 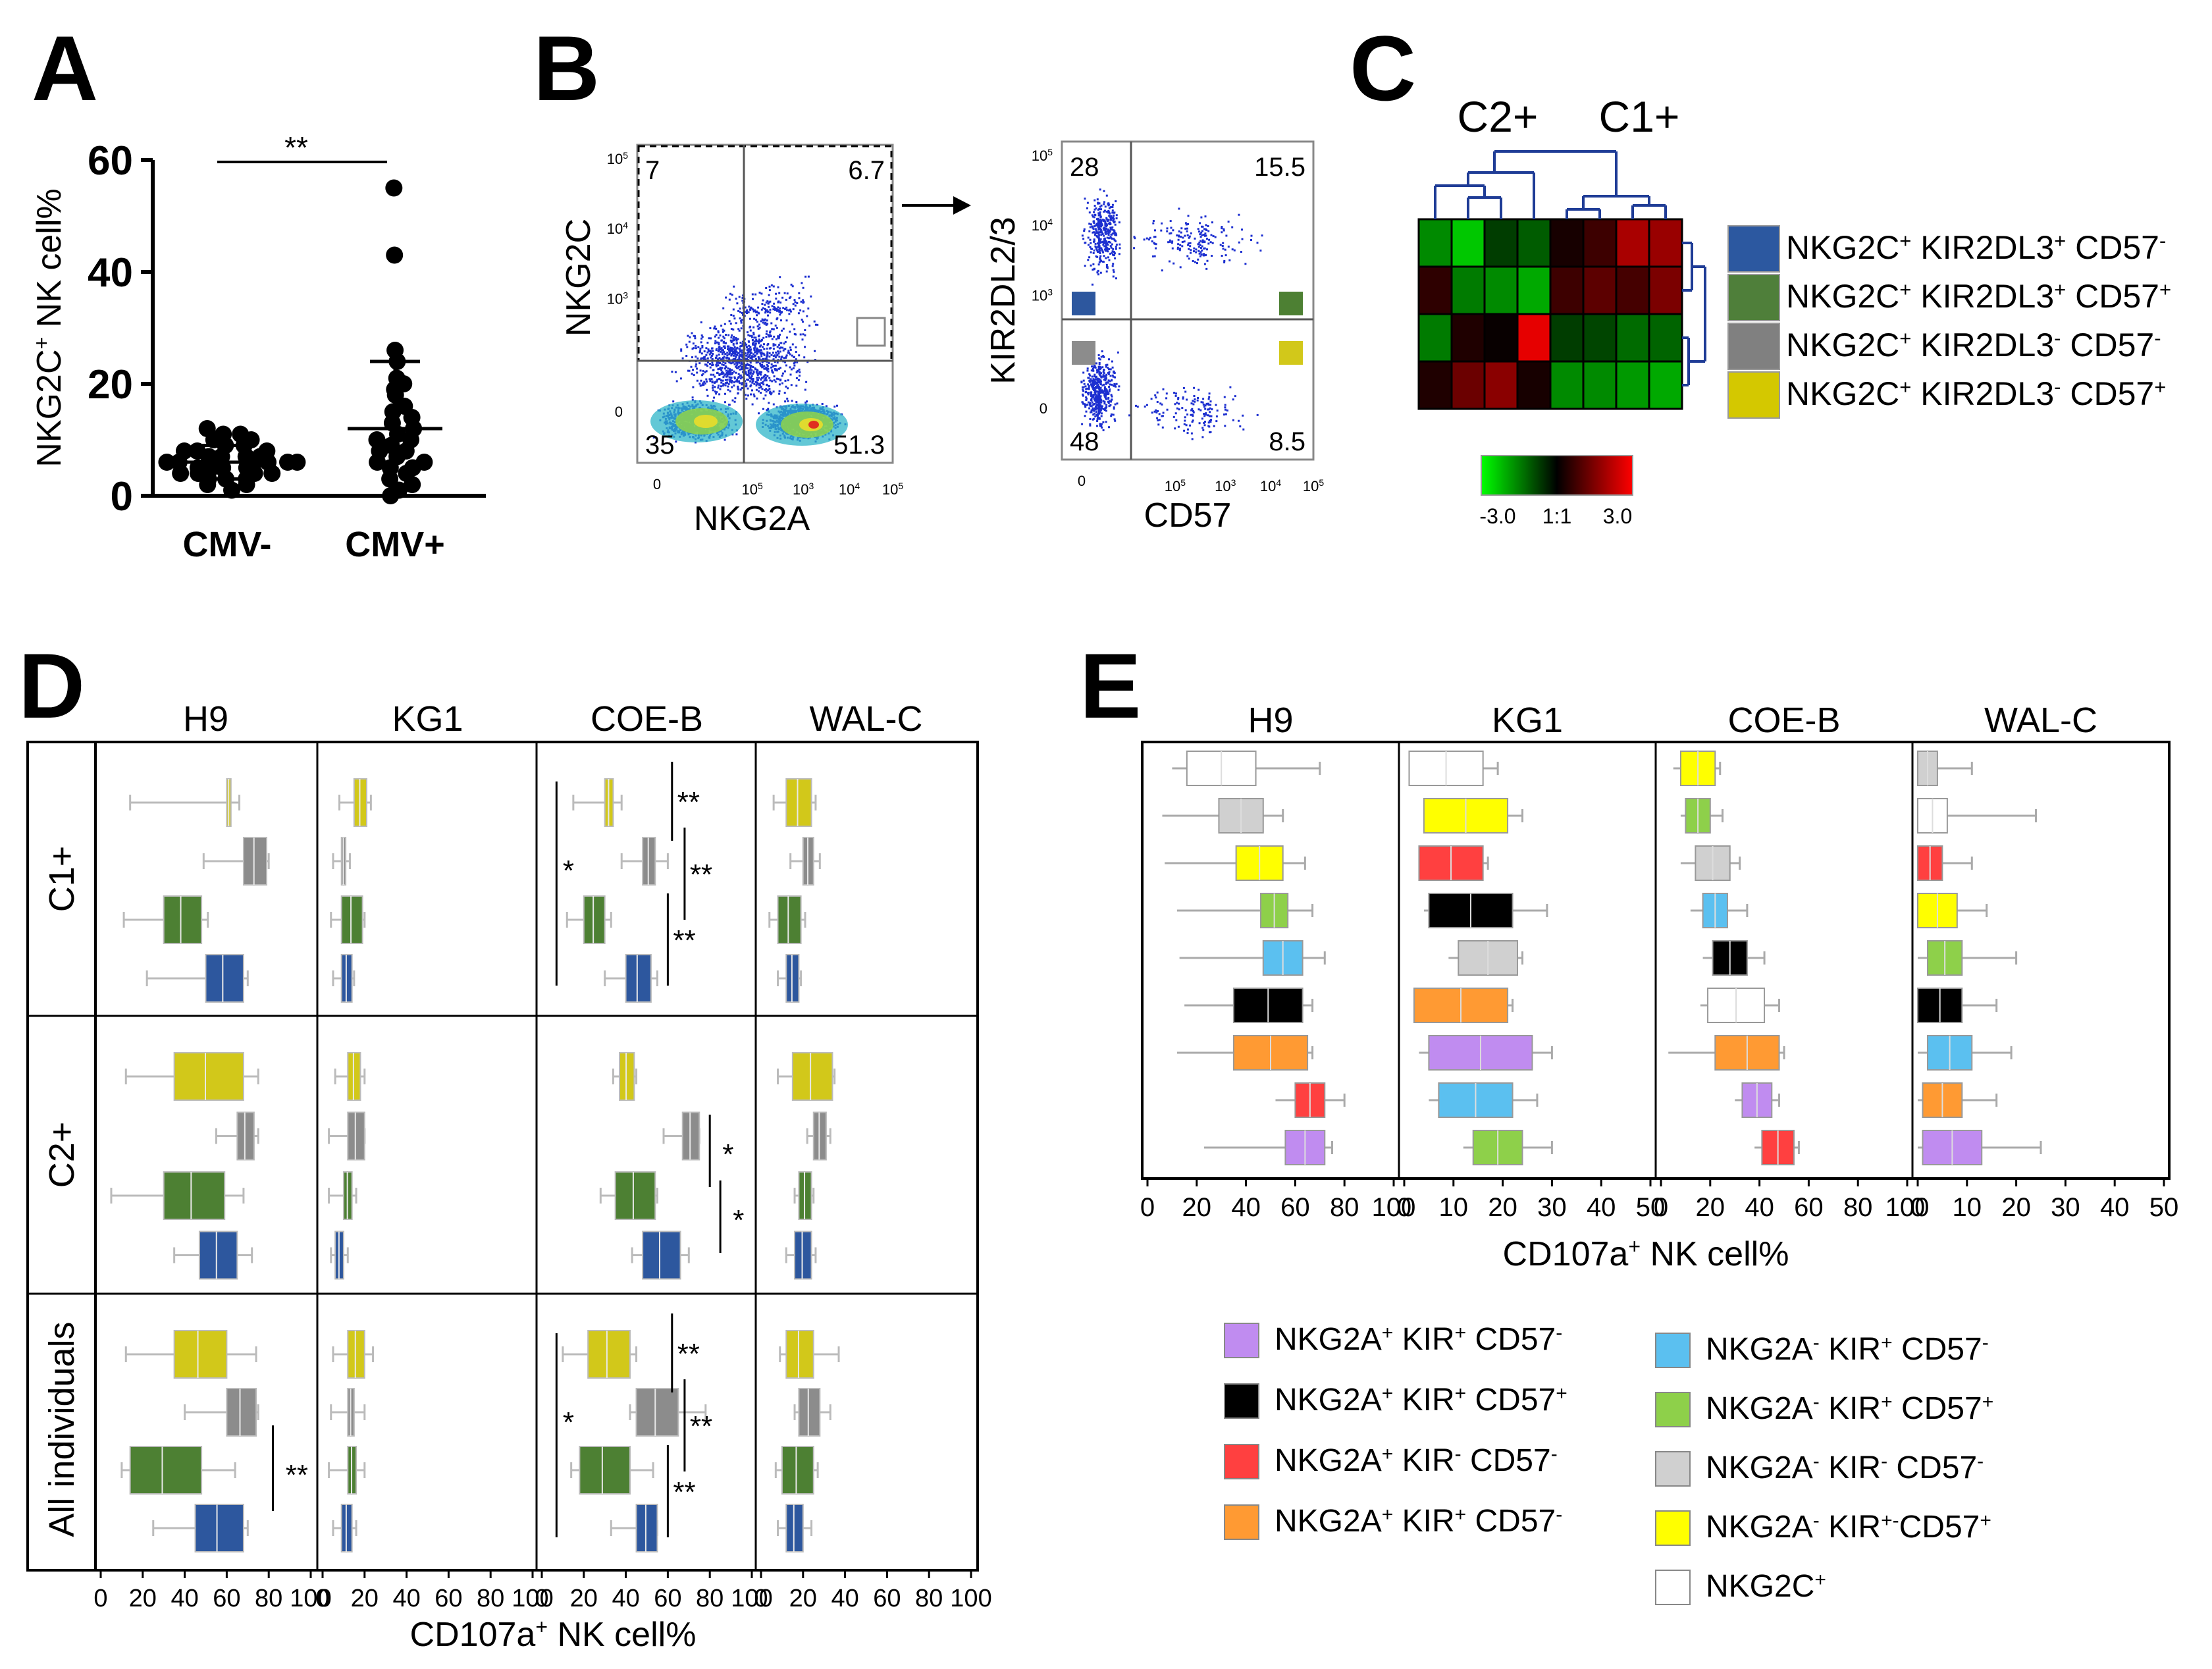 I want to click on legend-swatch, so click(x=1241, y=1461).